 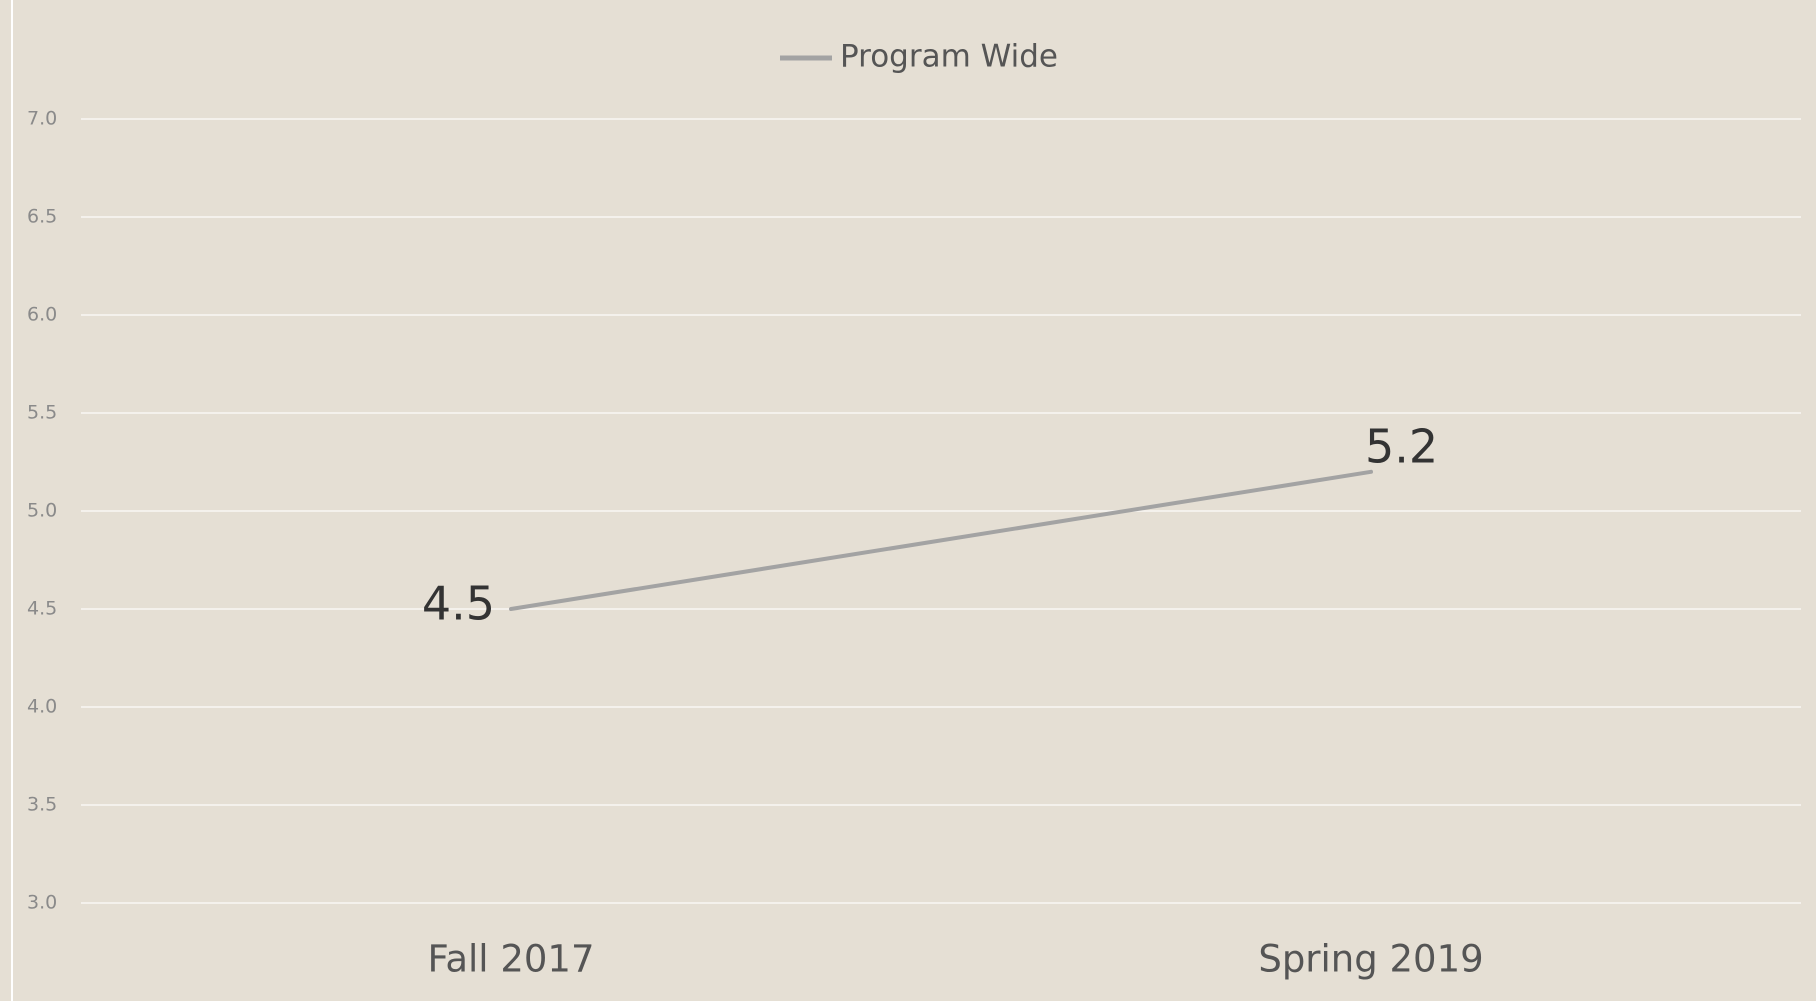 I want to click on x-tick-label: Spring 2019, so click(x=1370, y=959).